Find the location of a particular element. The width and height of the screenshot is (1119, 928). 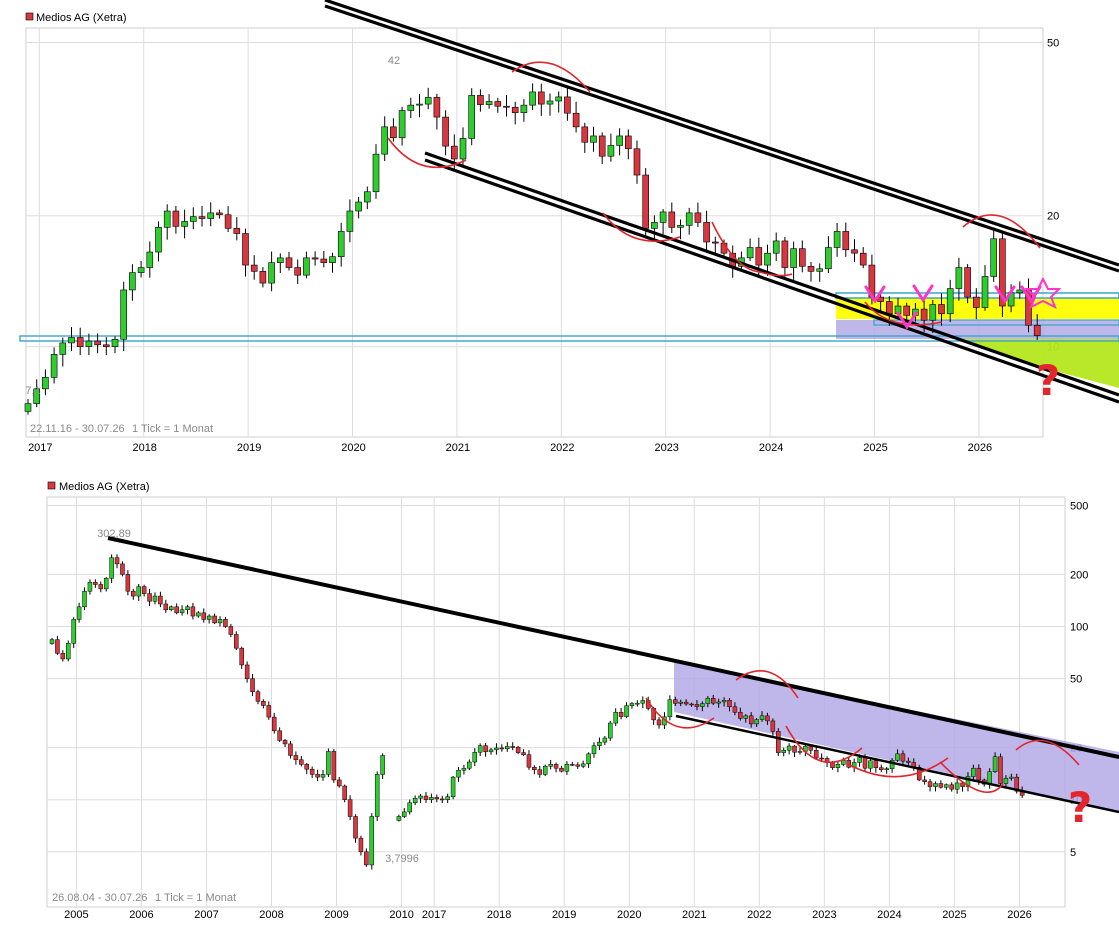

bottom-high-label: 302,89 is located at coordinates (114, 534).